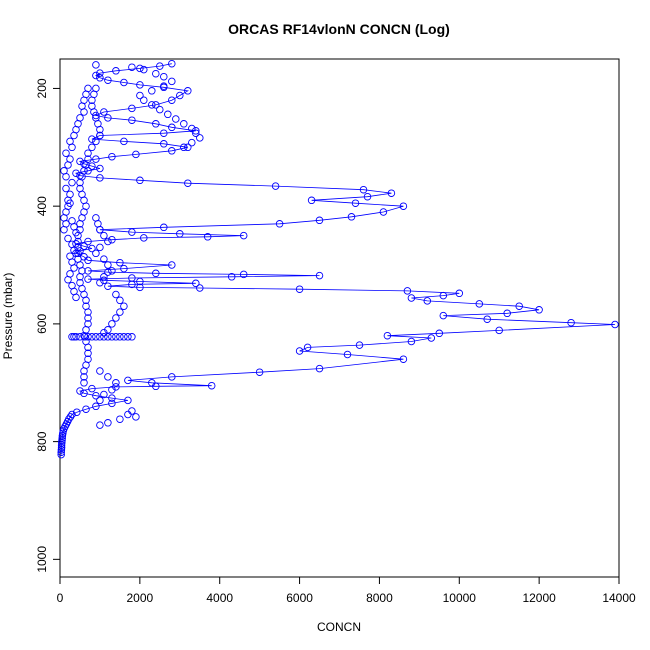 This screenshot has width=650, height=650. Describe the element at coordinates (619, 598) in the screenshot. I see `x-tick-label: 14000` at that location.